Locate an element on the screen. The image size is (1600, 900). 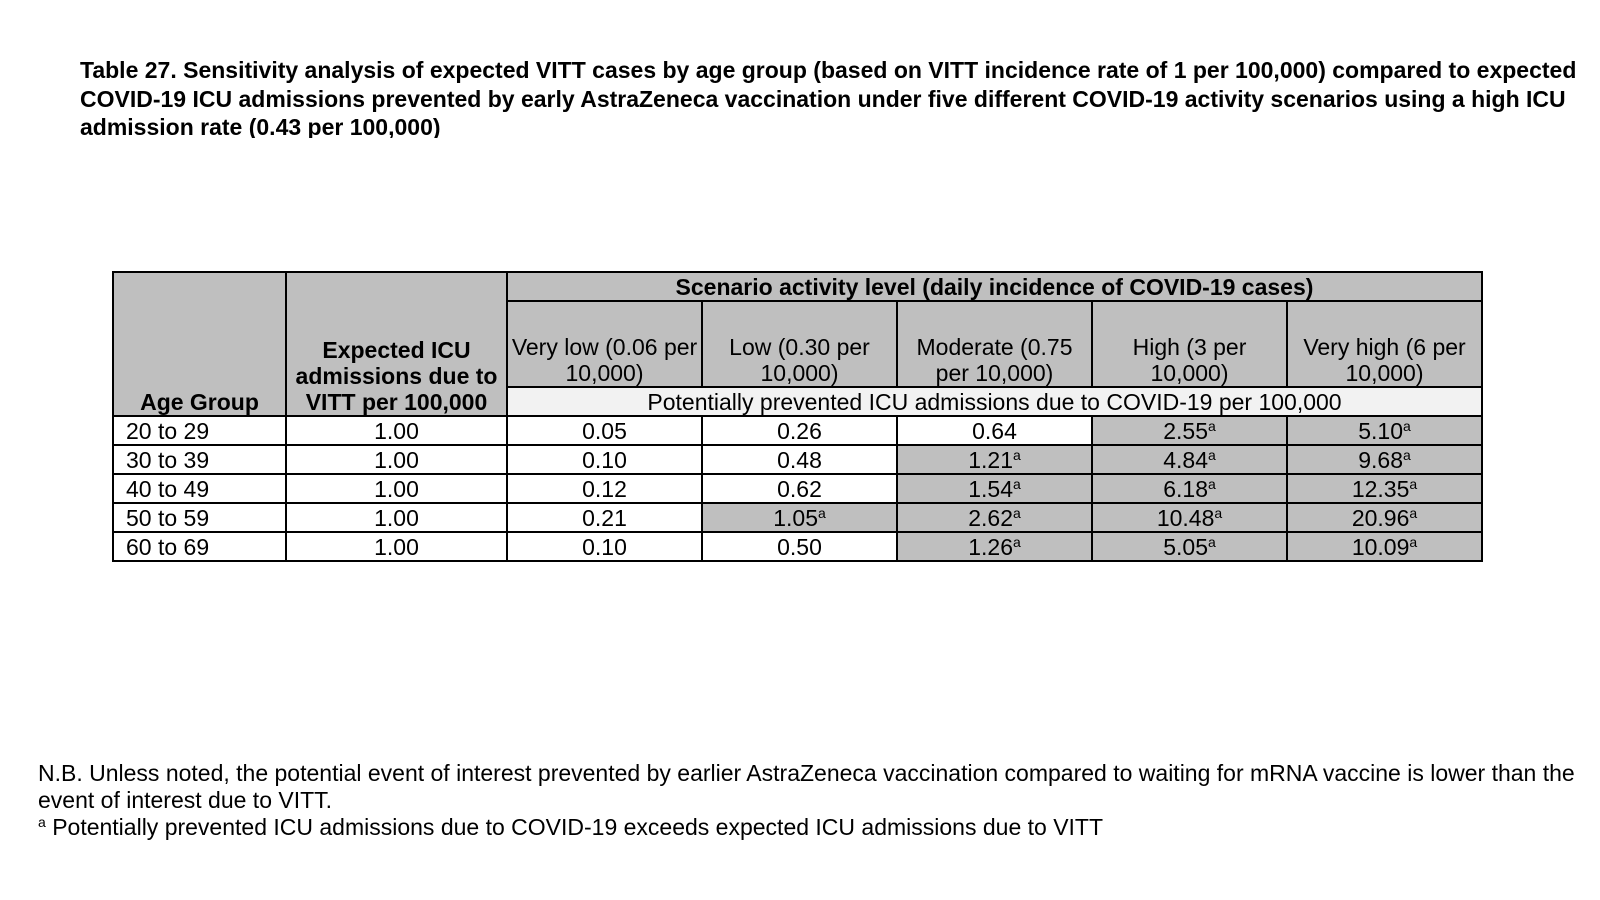
prevented-icu-cell: 20.96a is located at coordinates (1384, 517).